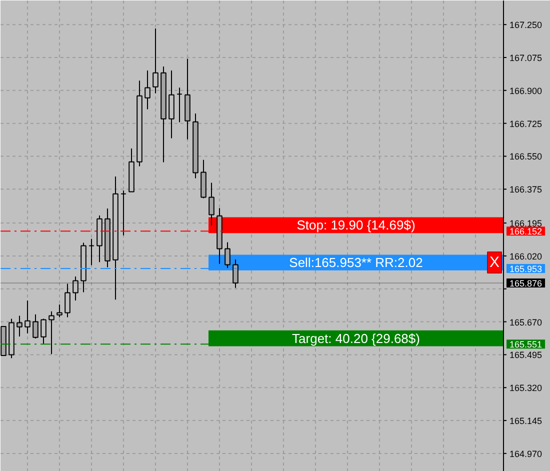 This screenshot has height=471, width=550. What do you see at coordinates (526, 269) in the screenshot?
I see `ref-line-label: 165.953` at bounding box center [526, 269].